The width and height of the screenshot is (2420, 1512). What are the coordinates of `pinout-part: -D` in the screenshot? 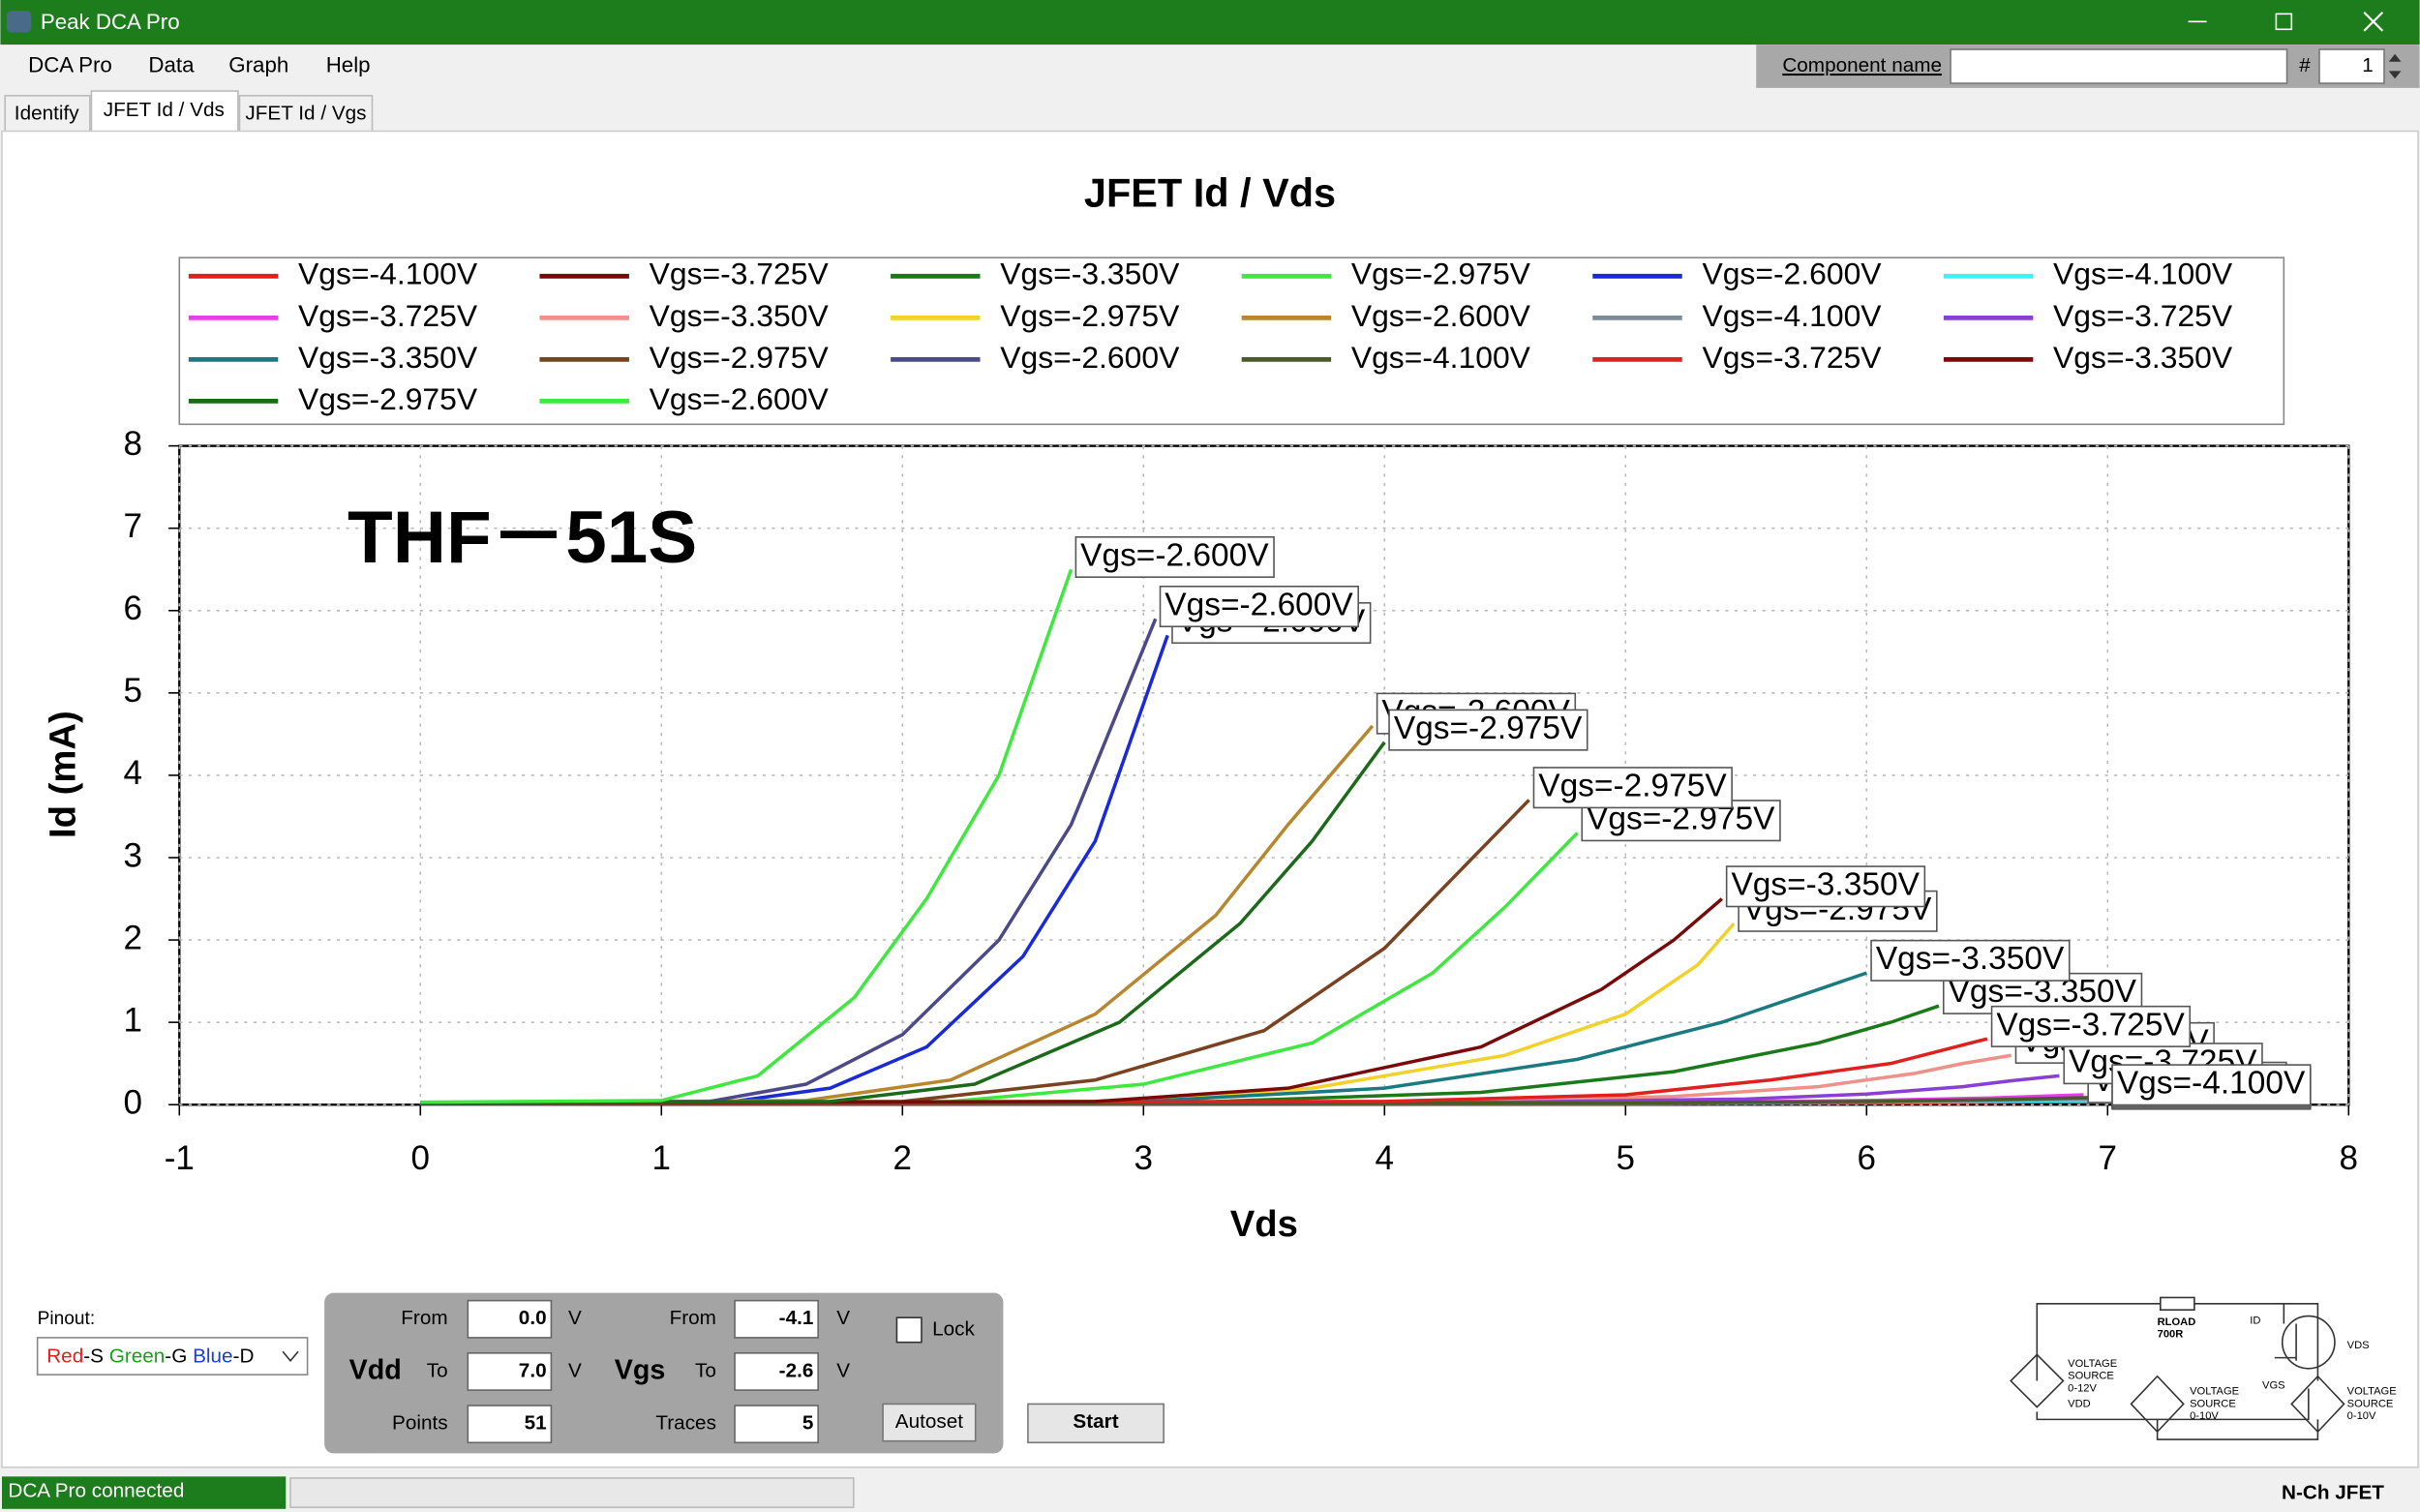 It's located at (244, 1357).